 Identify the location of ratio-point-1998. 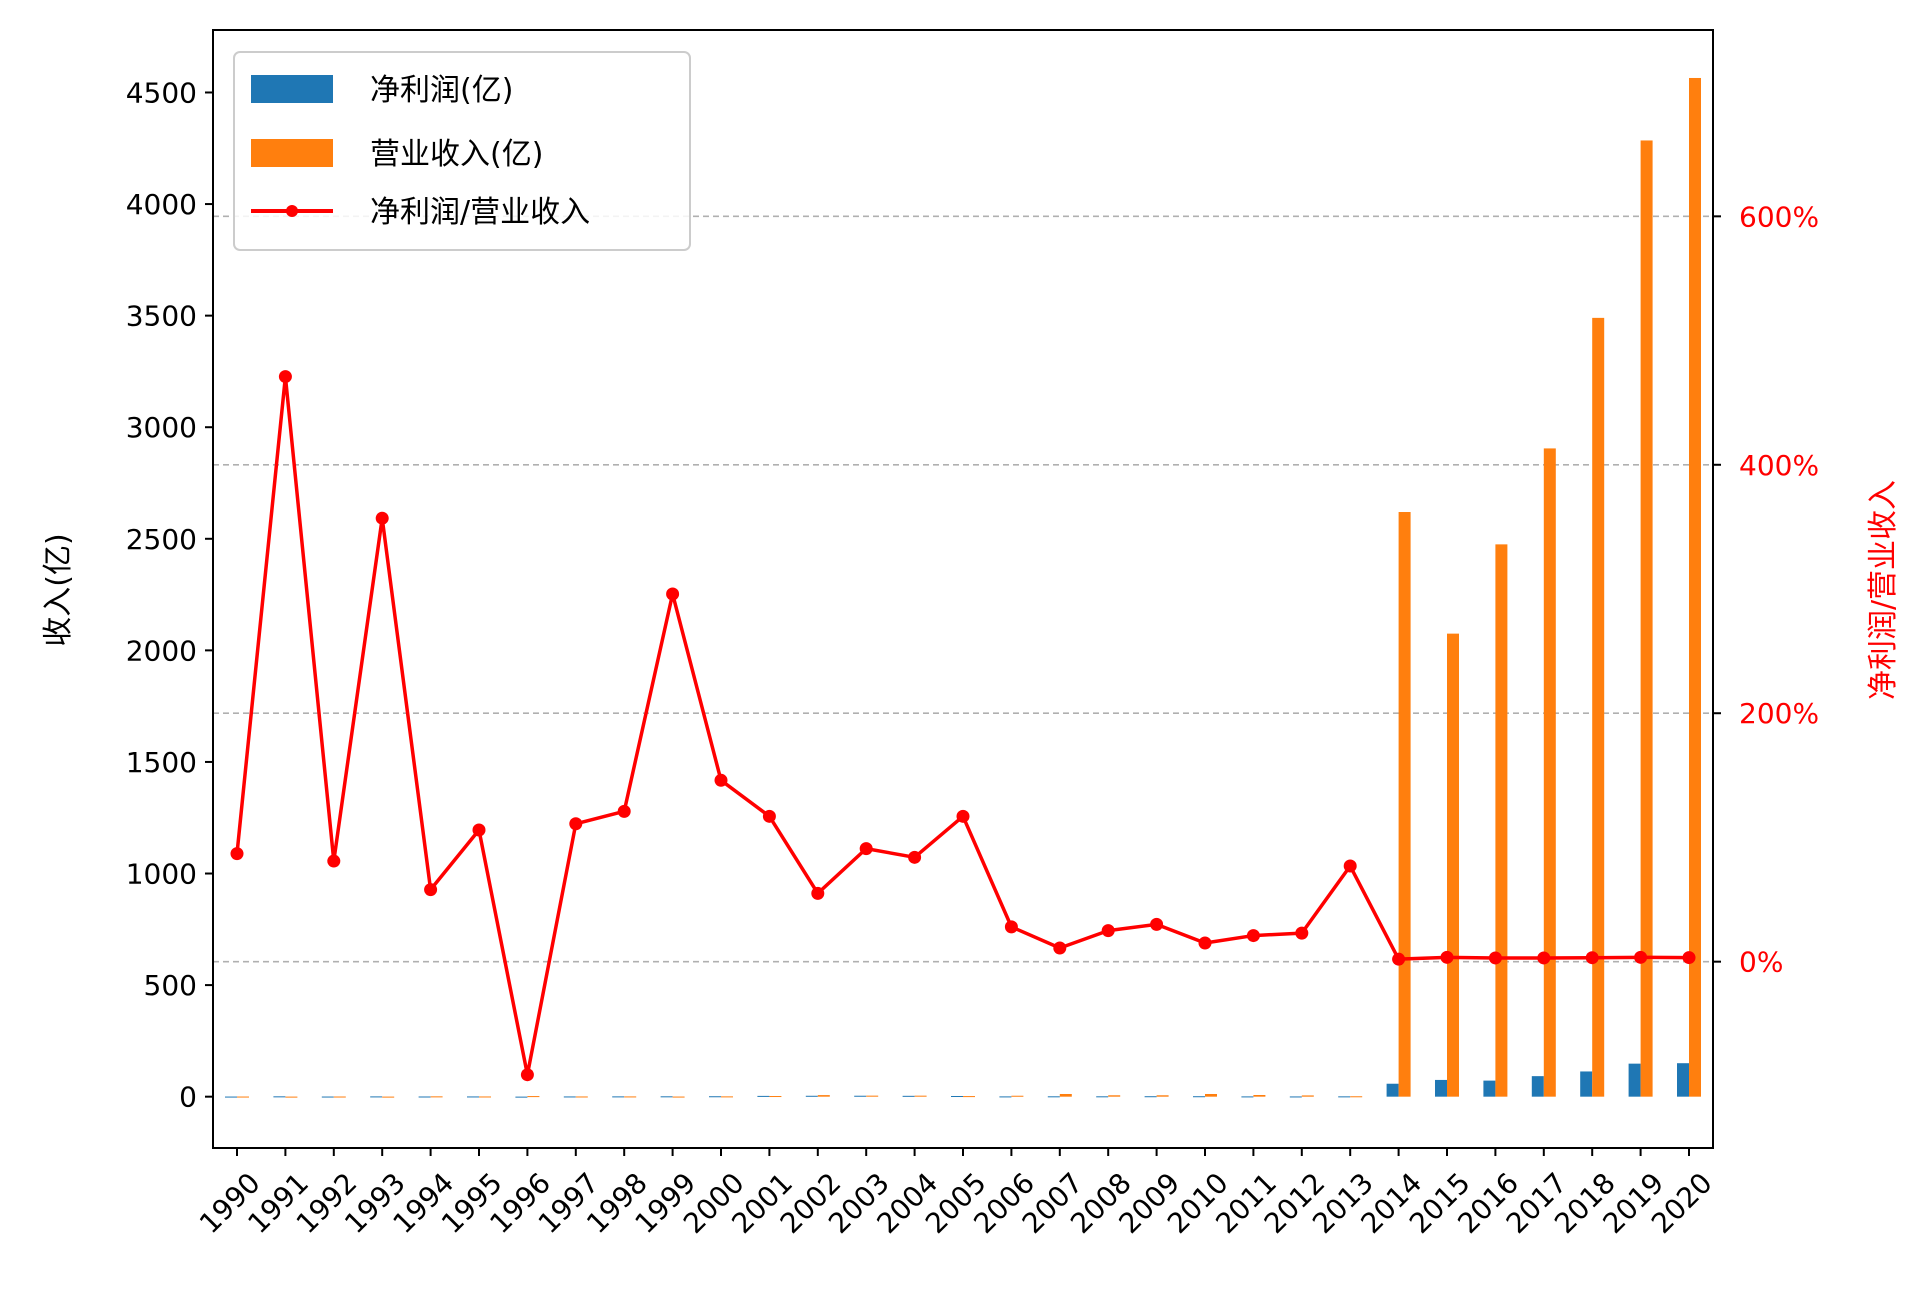
(624, 811).